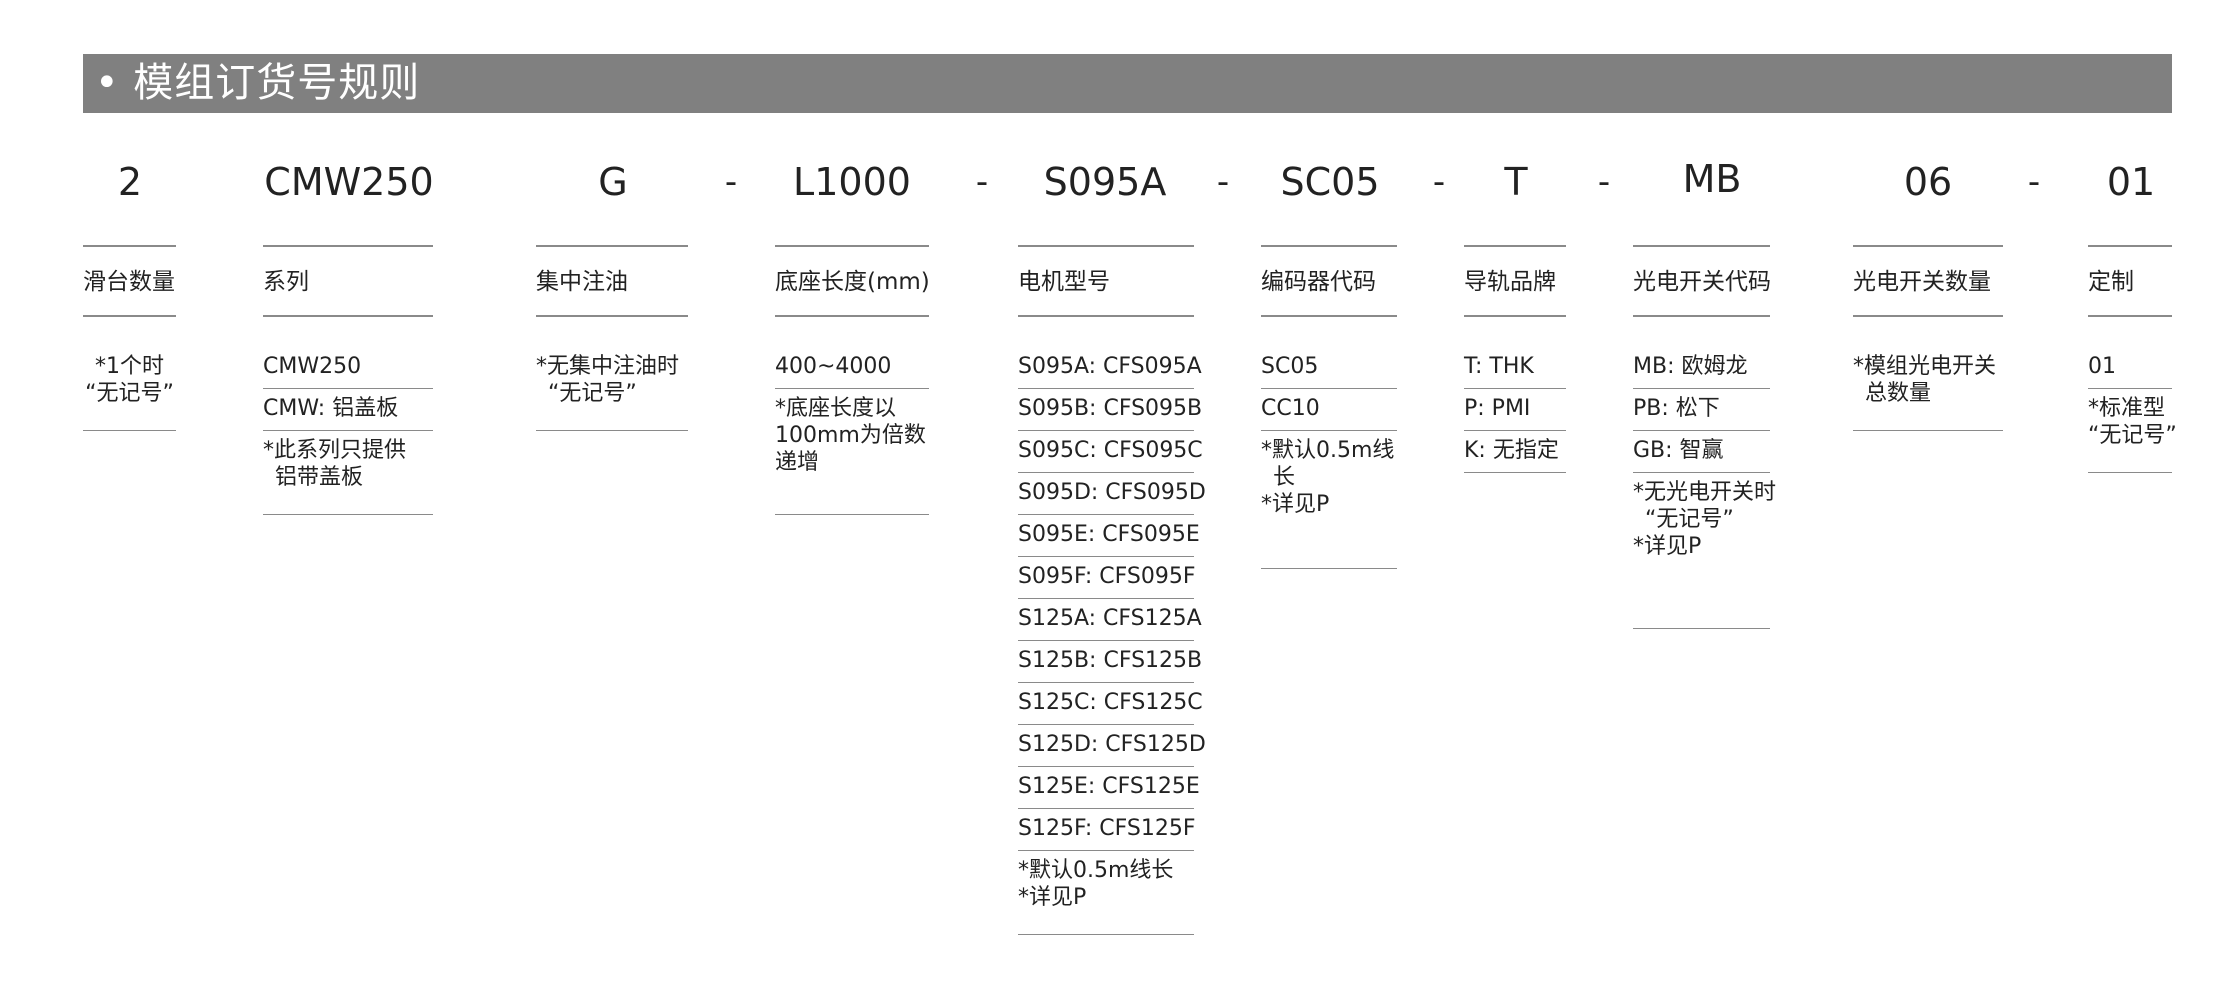 This screenshot has width=2229, height=983. What do you see at coordinates (612, 282) in the screenshot?
I see `column-label: 集中注油` at bounding box center [612, 282].